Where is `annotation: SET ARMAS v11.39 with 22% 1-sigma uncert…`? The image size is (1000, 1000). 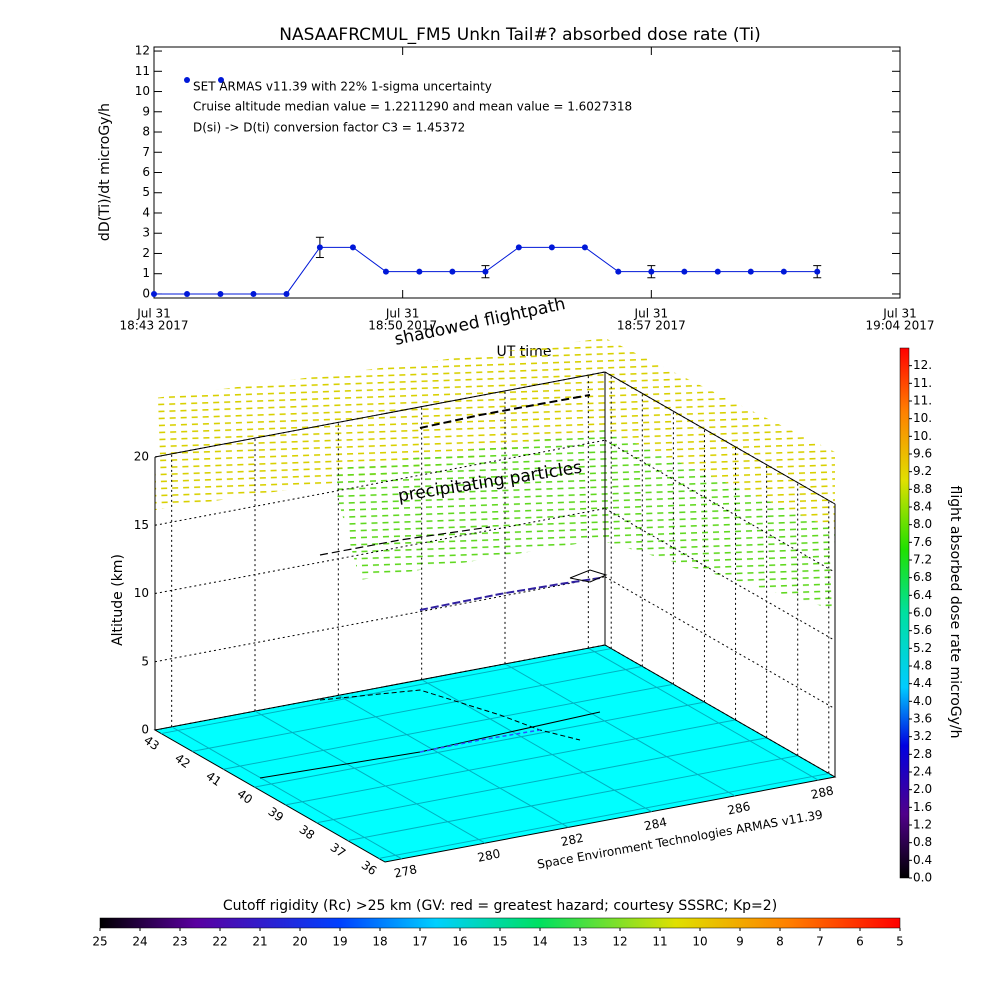 annotation: SET ARMAS v11.39 with 22% 1-sigma uncert… is located at coordinates (342, 87).